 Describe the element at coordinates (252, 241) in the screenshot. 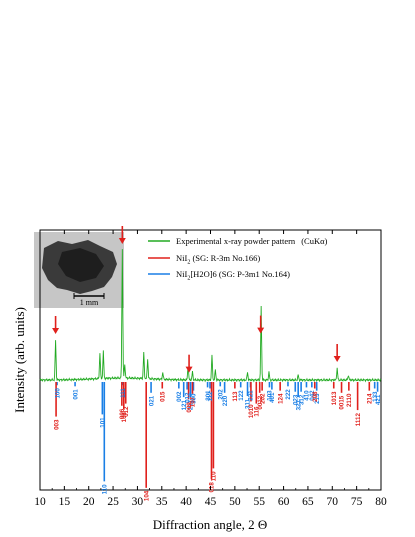

I see `legend-label-experimental: Experimental x-ray powder pattern (CuKα)` at that location.